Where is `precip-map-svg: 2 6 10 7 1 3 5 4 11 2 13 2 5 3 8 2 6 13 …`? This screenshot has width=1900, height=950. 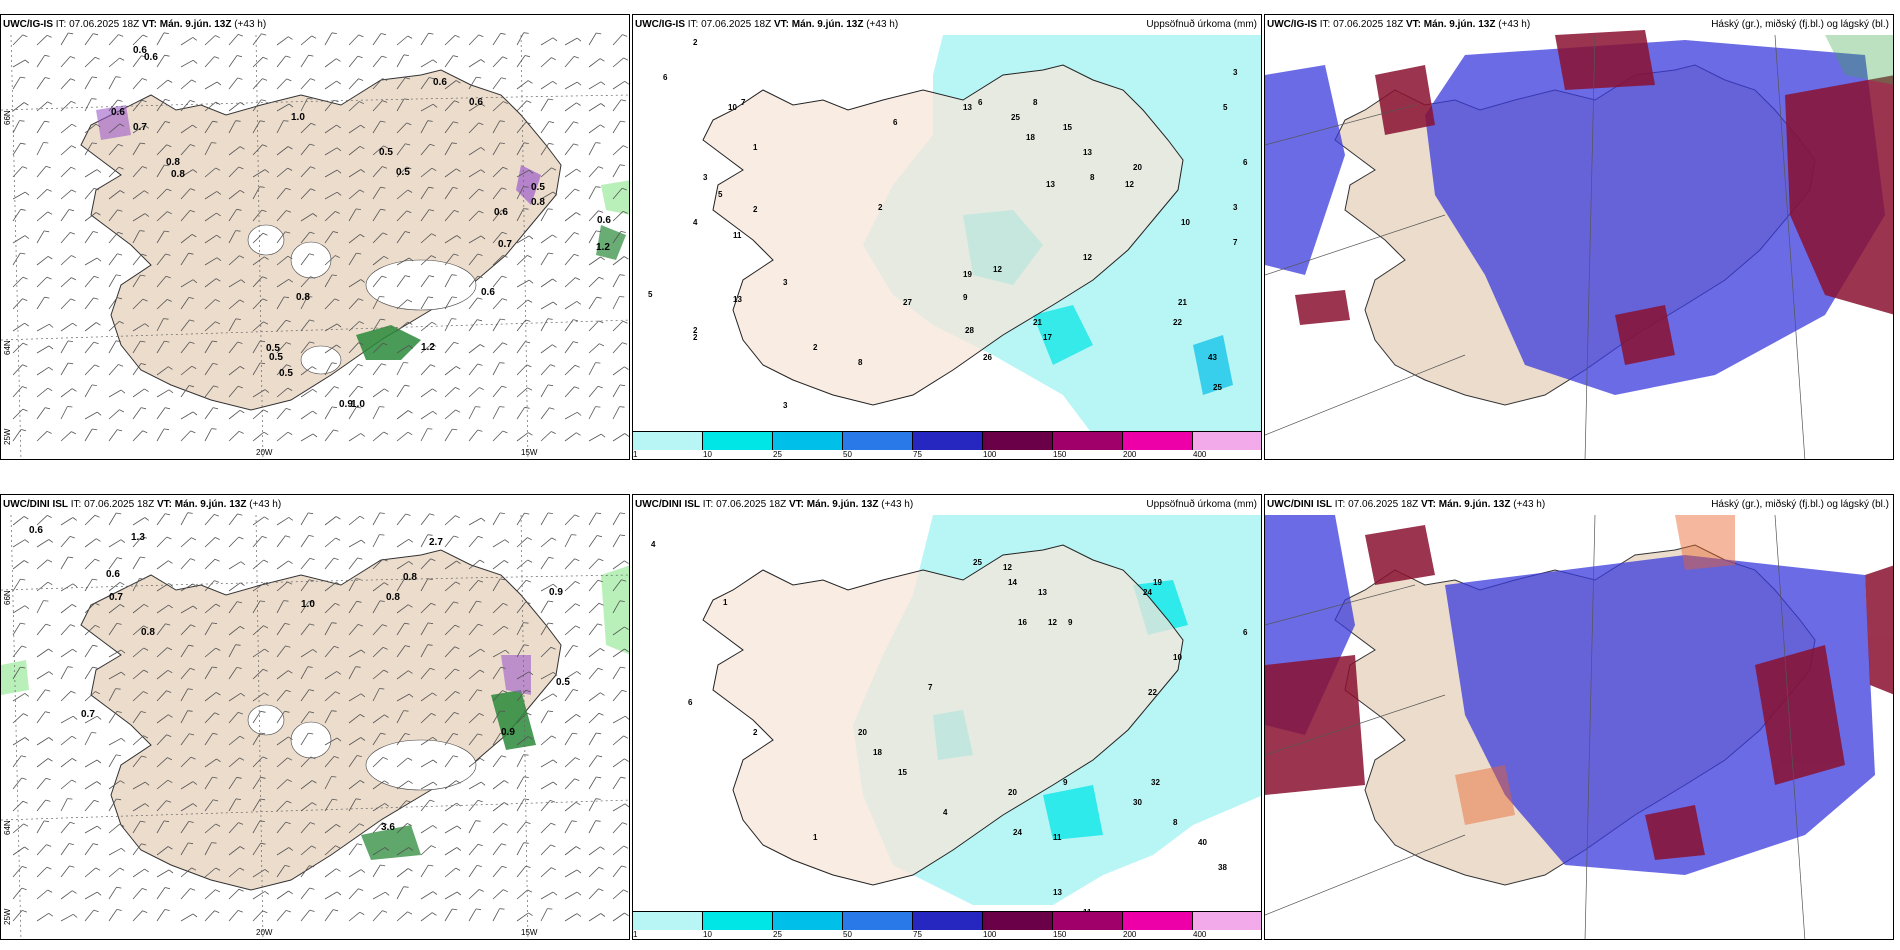
precip-map-svg: 2 6 10 7 1 3 5 4 11 2 13 2 5 3 8 2 6 13 … is located at coordinates (954, 235).